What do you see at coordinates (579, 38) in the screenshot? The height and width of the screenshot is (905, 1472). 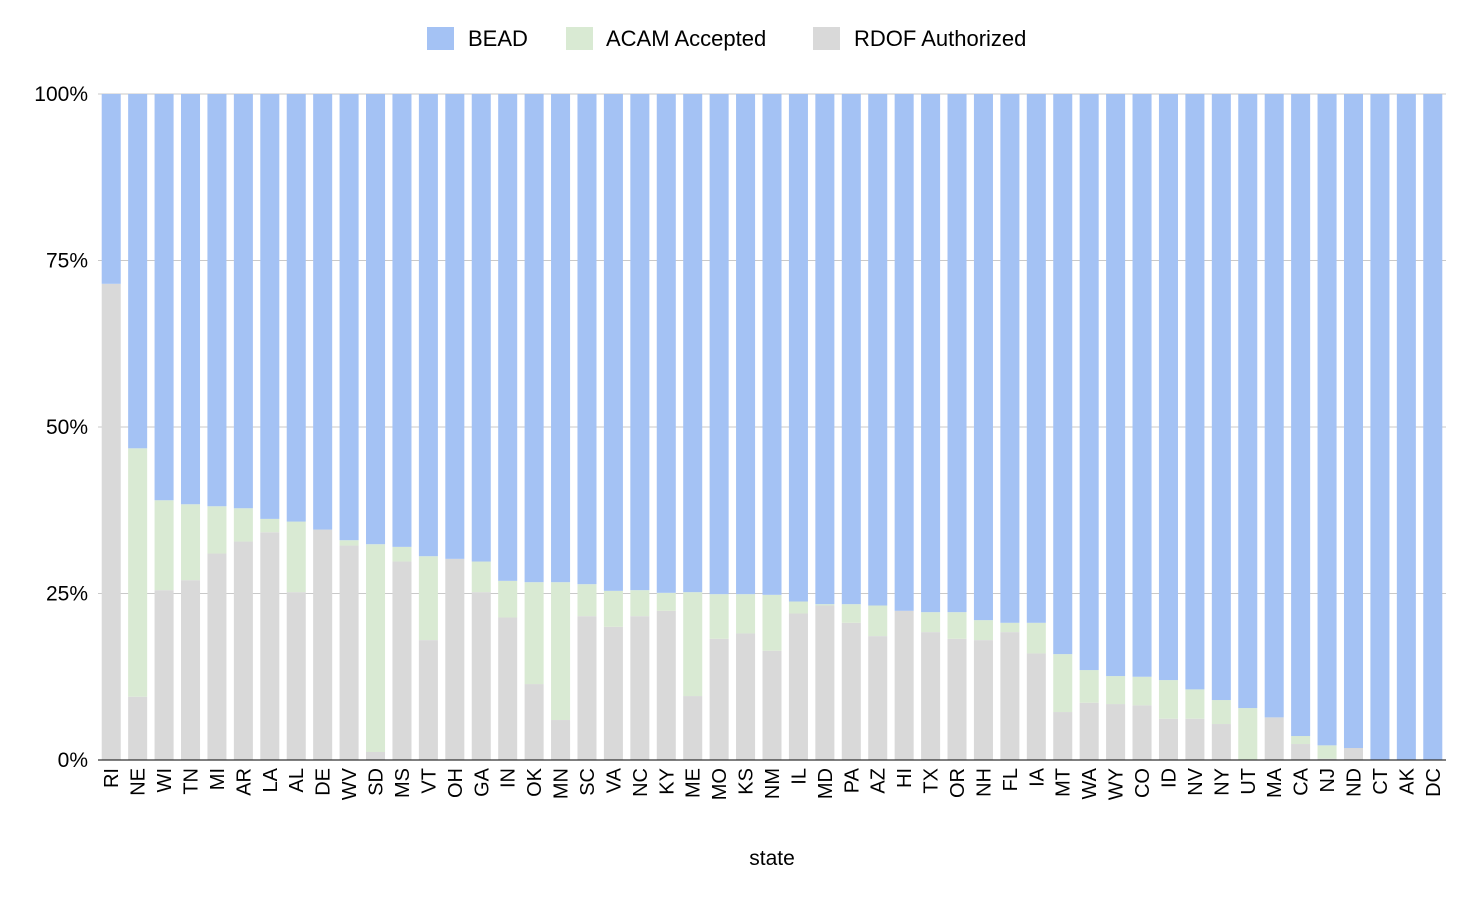 I see `legend-swatch-acam-accepted` at bounding box center [579, 38].